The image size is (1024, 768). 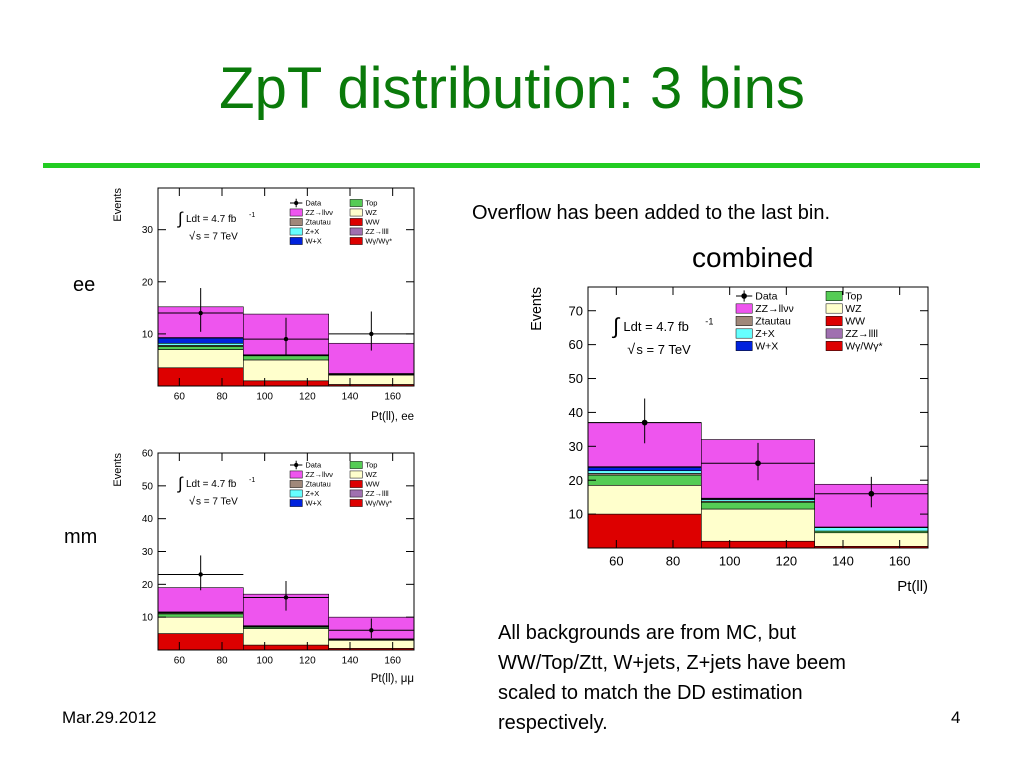 I want to click on x-axis-label: Pt(ll), so click(x=912, y=586).